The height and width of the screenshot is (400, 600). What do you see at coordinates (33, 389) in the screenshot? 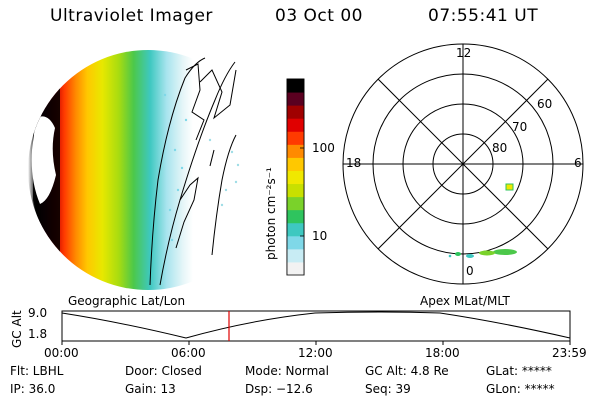
I see `status-ip: IP: 36.0` at bounding box center [33, 389].